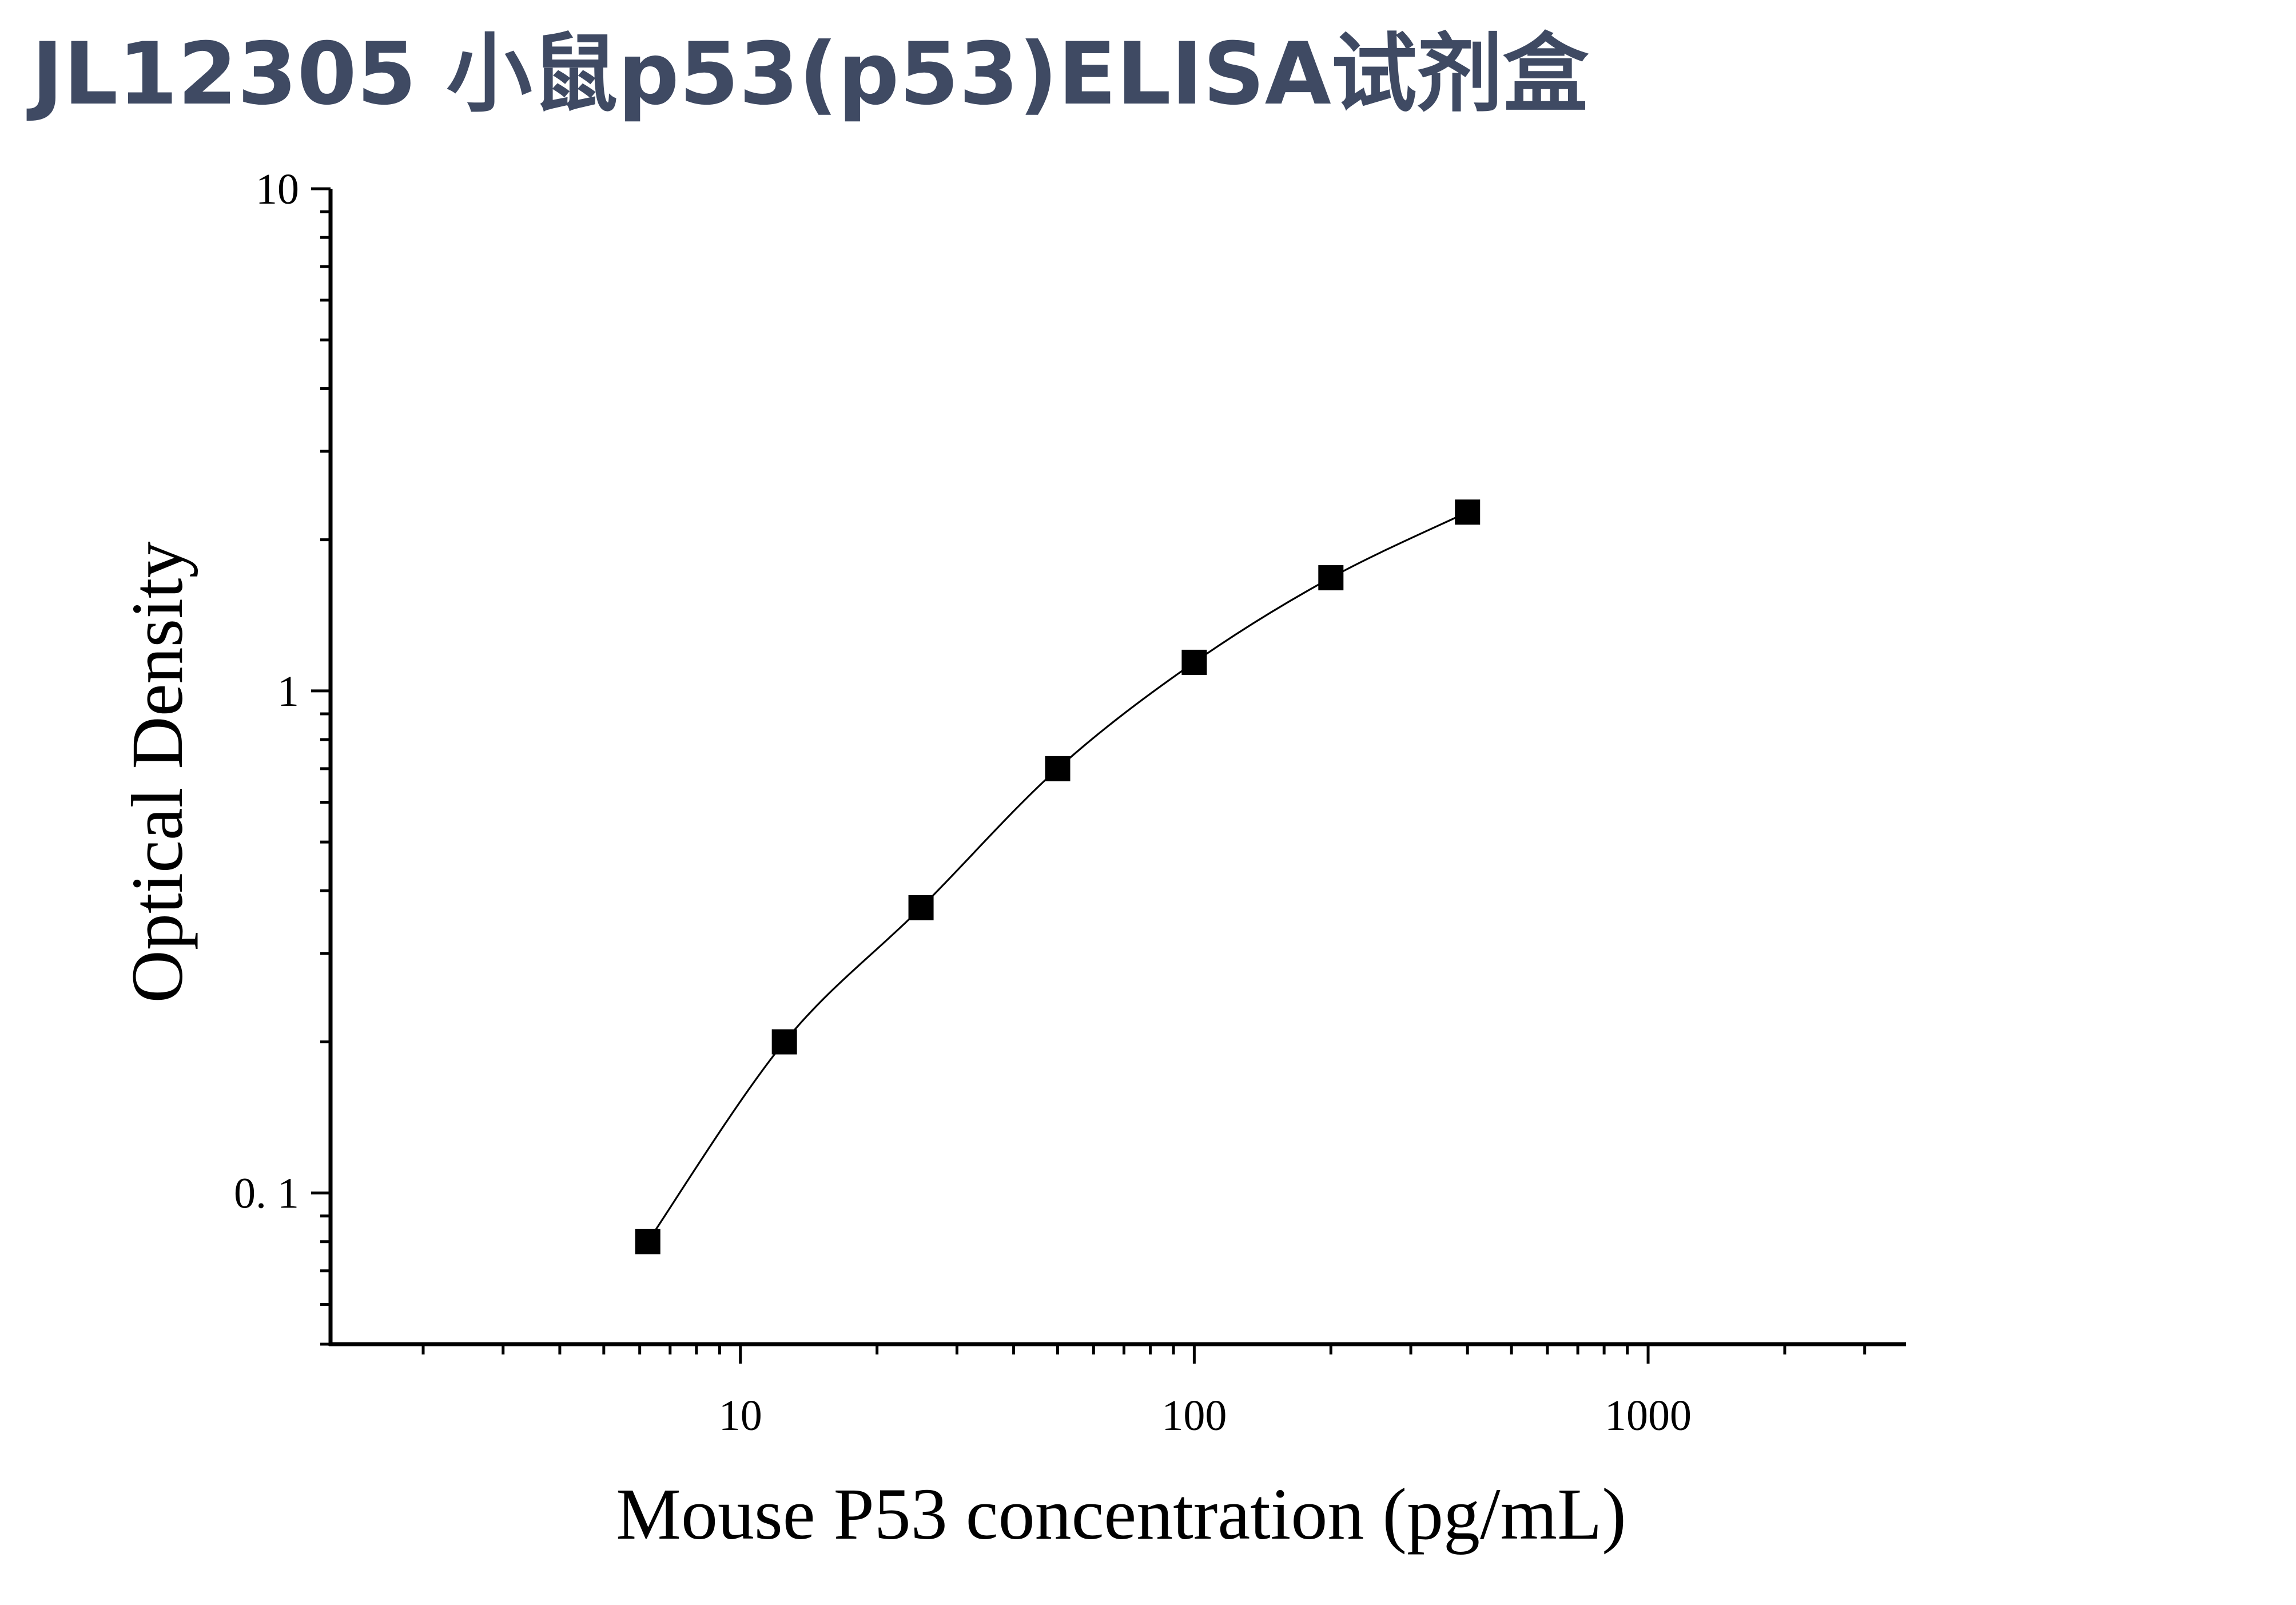  What do you see at coordinates (266, 1194) in the screenshot?
I see `y-tick-label: 0. 1` at bounding box center [266, 1194].